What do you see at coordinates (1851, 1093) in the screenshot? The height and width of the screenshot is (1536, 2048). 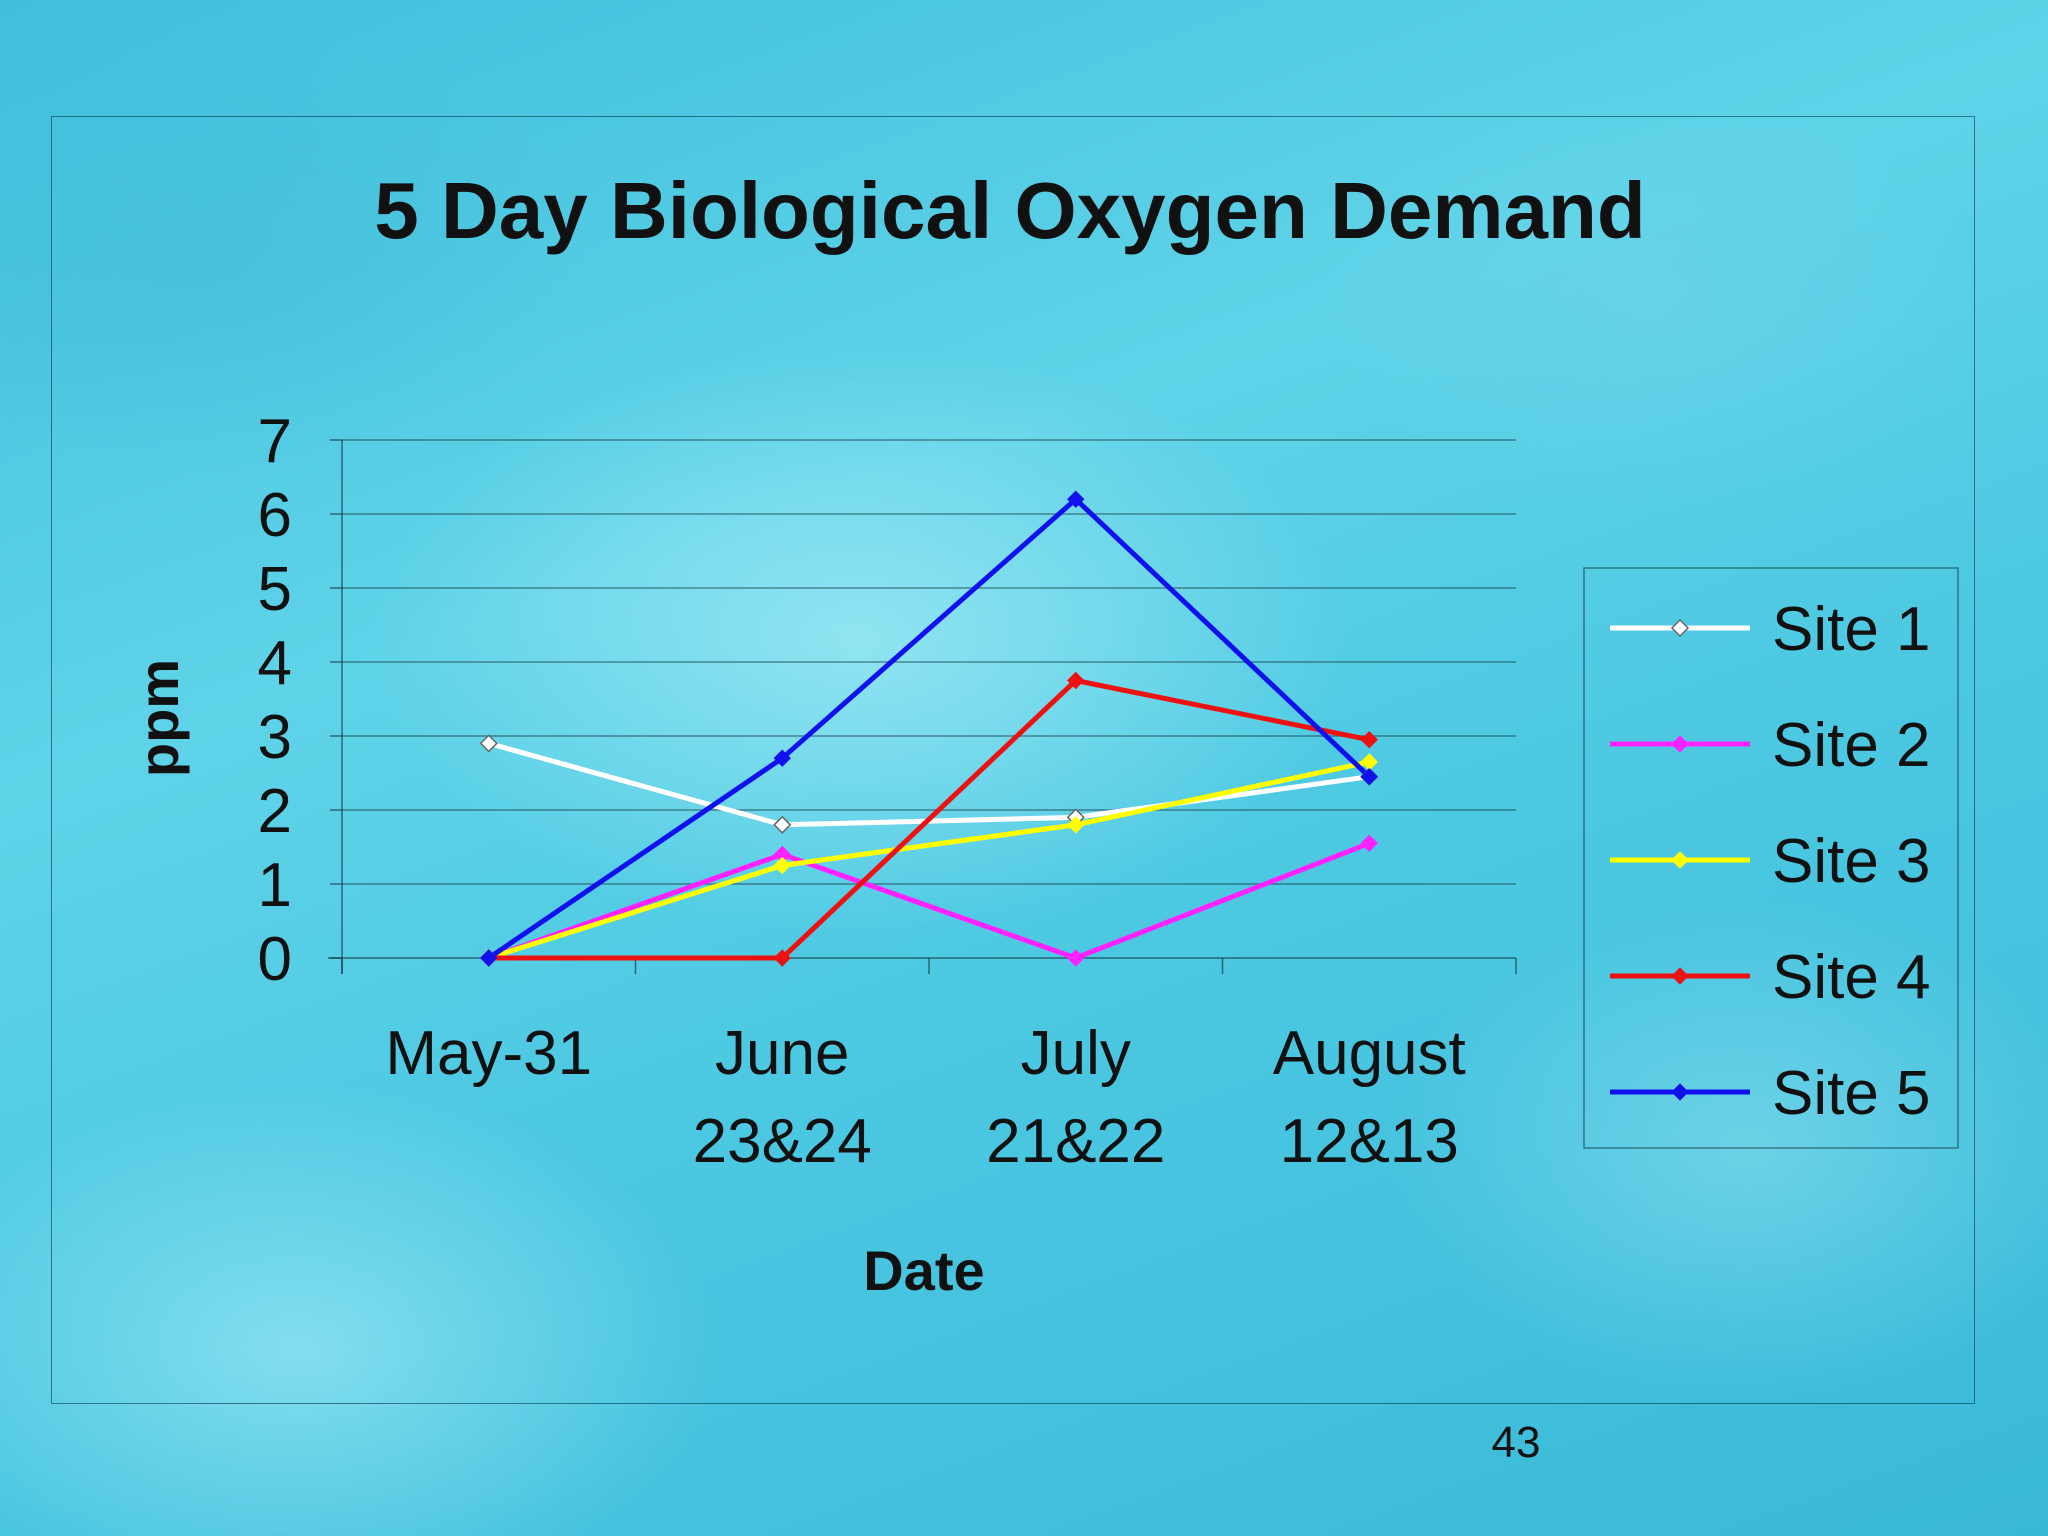 I see `legend-label: Site 5` at bounding box center [1851, 1093].